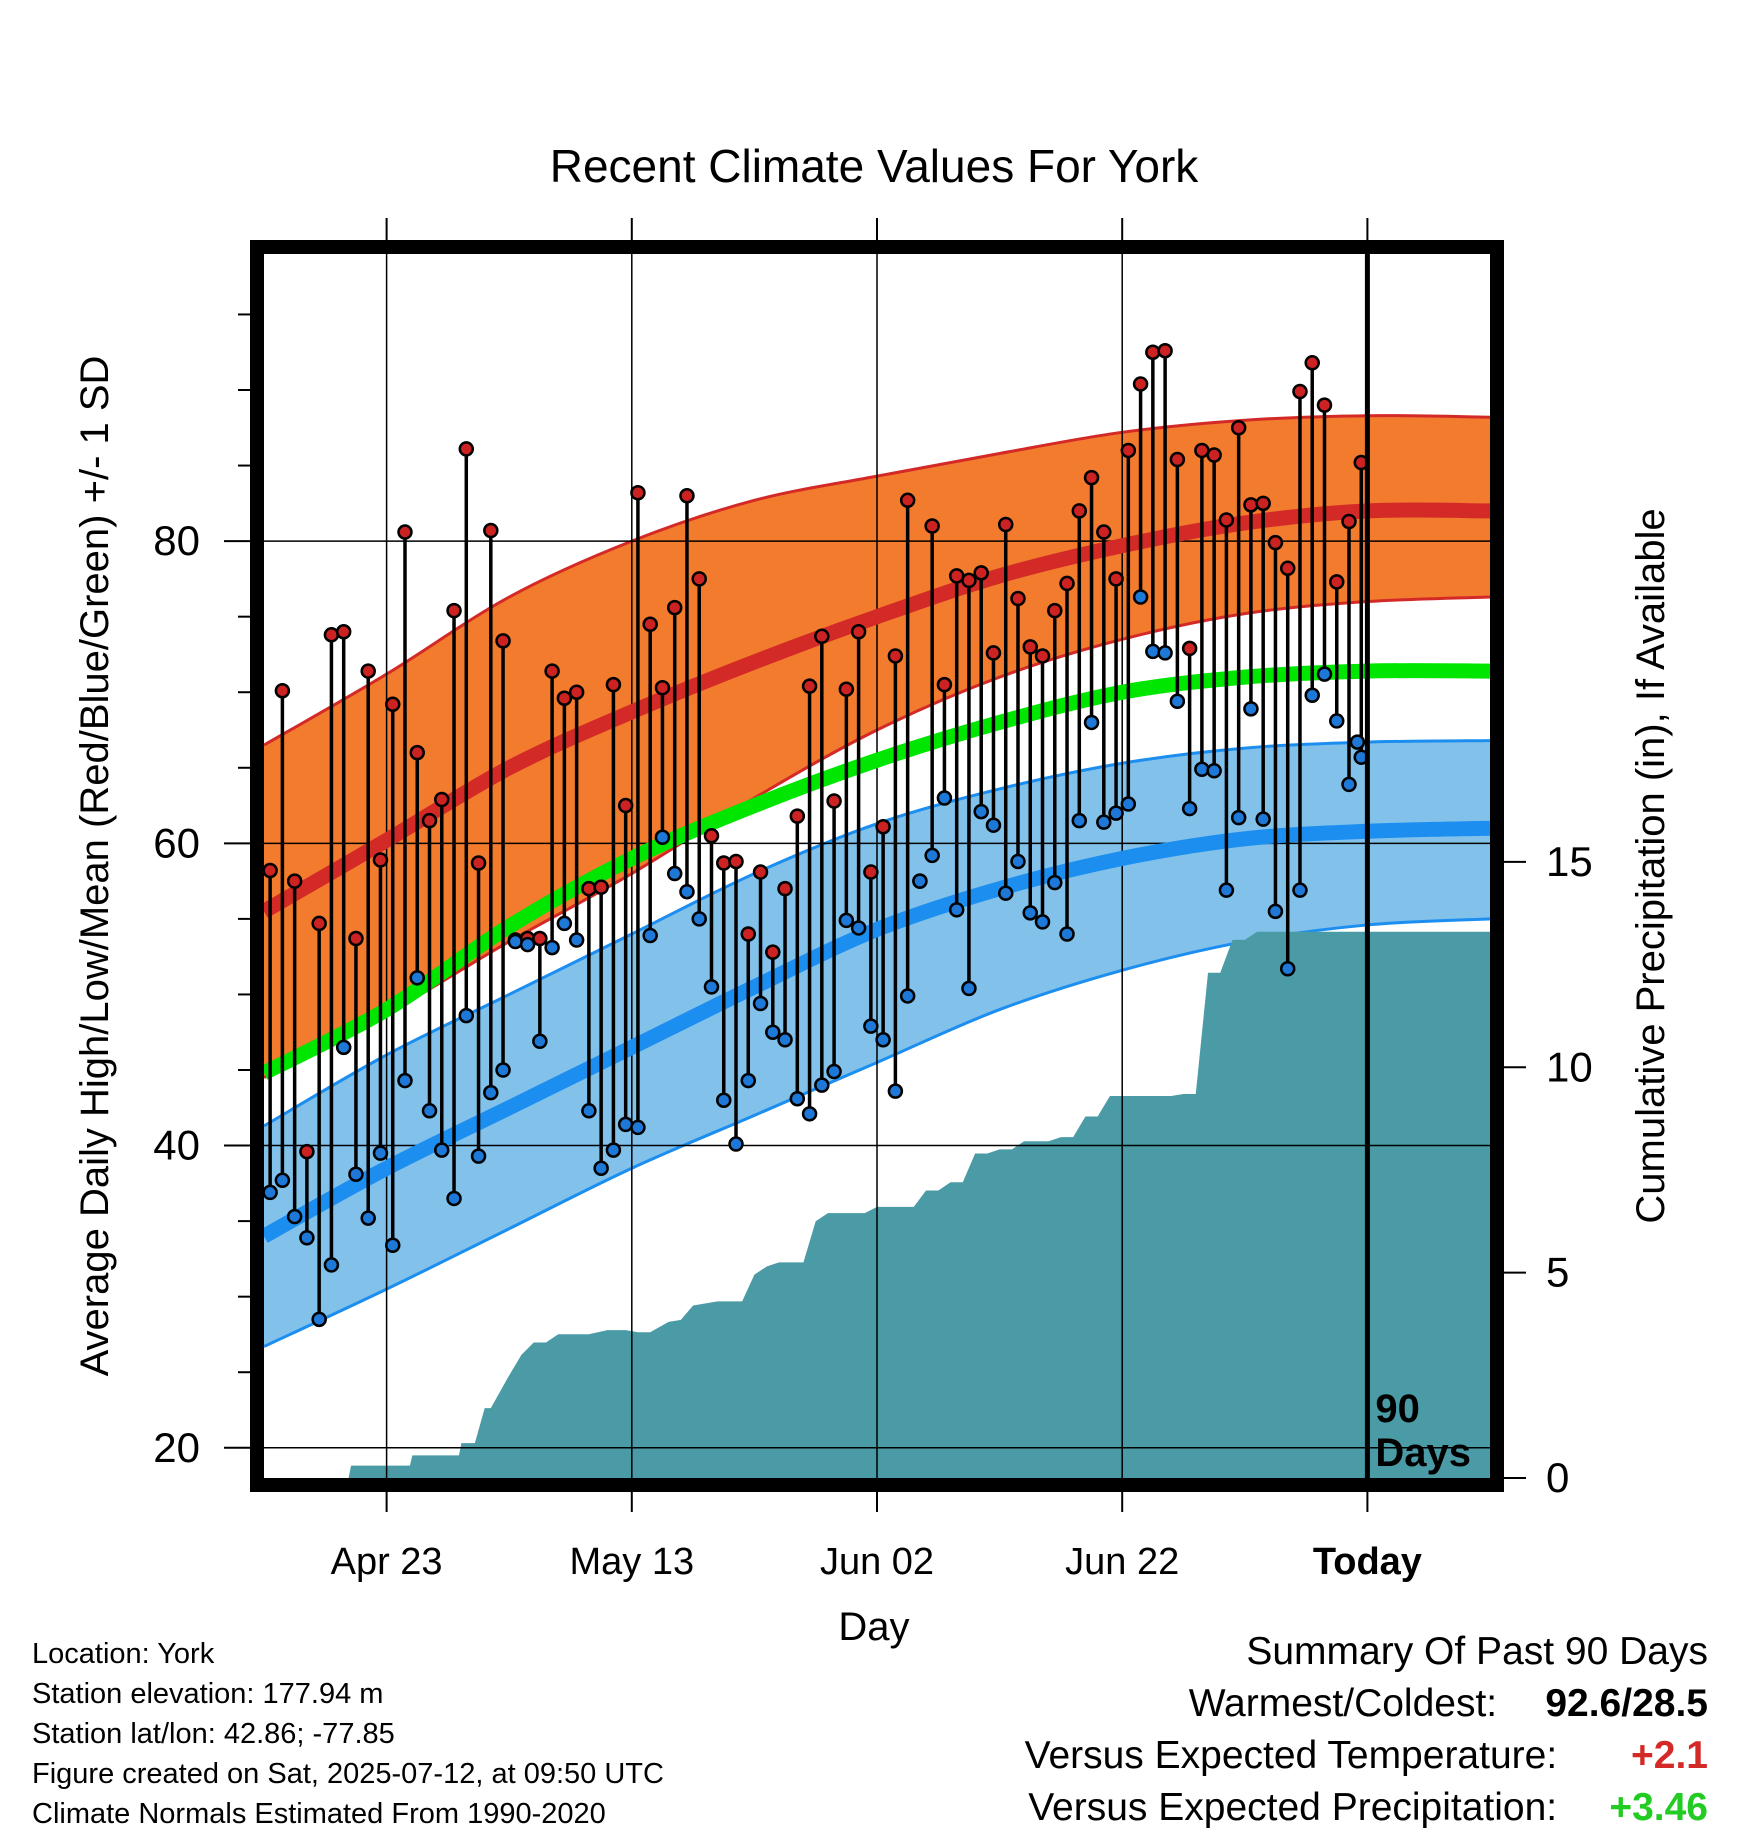 The width and height of the screenshot is (1748, 1834). I want to click on x-tick-label: May 13, so click(631, 1562).